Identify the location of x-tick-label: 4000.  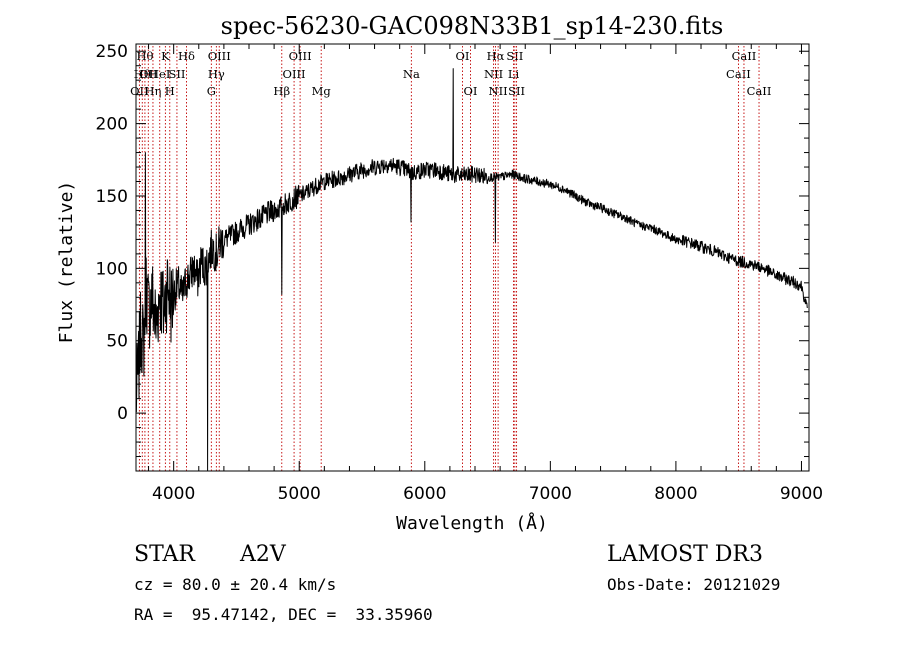
(173, 494).